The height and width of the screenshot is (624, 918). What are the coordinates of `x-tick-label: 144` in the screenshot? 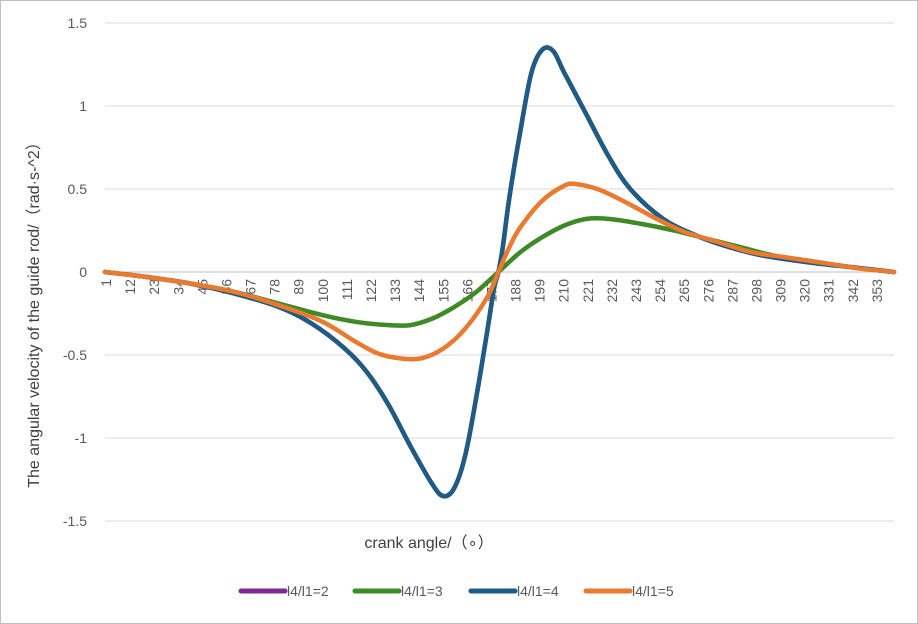 It's located at (419, 291).